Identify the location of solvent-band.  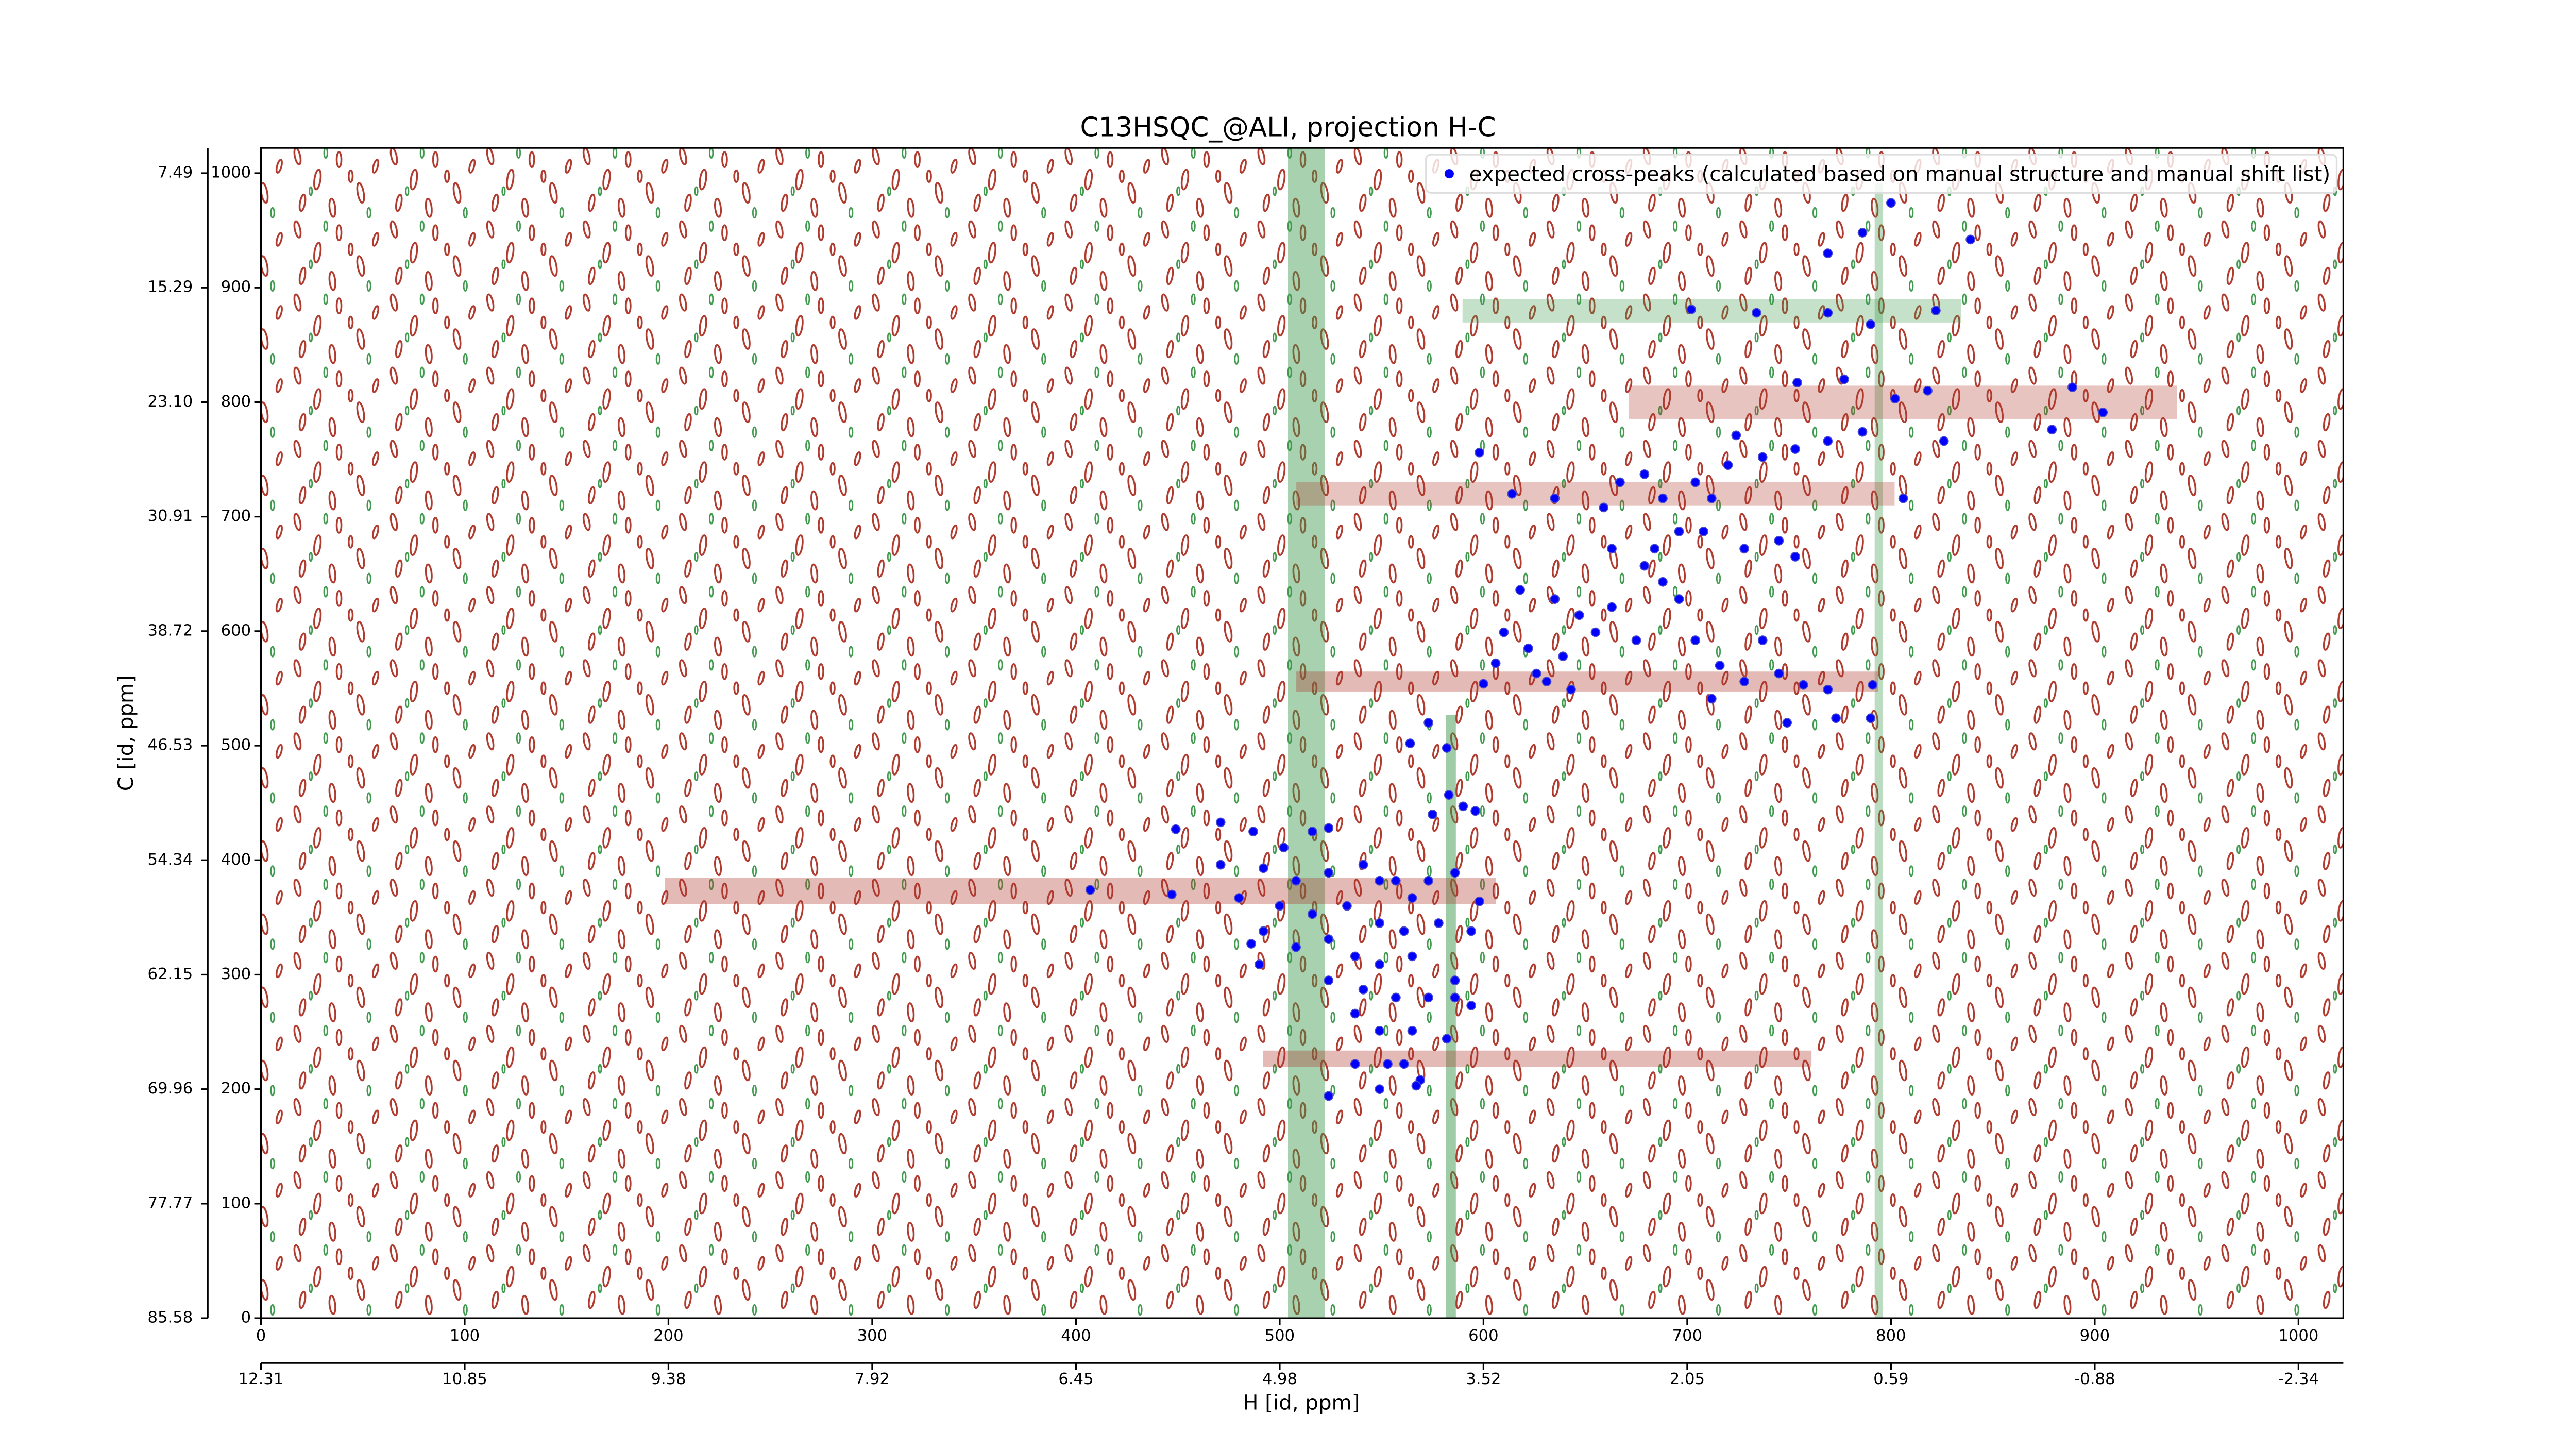
(1306, 733).